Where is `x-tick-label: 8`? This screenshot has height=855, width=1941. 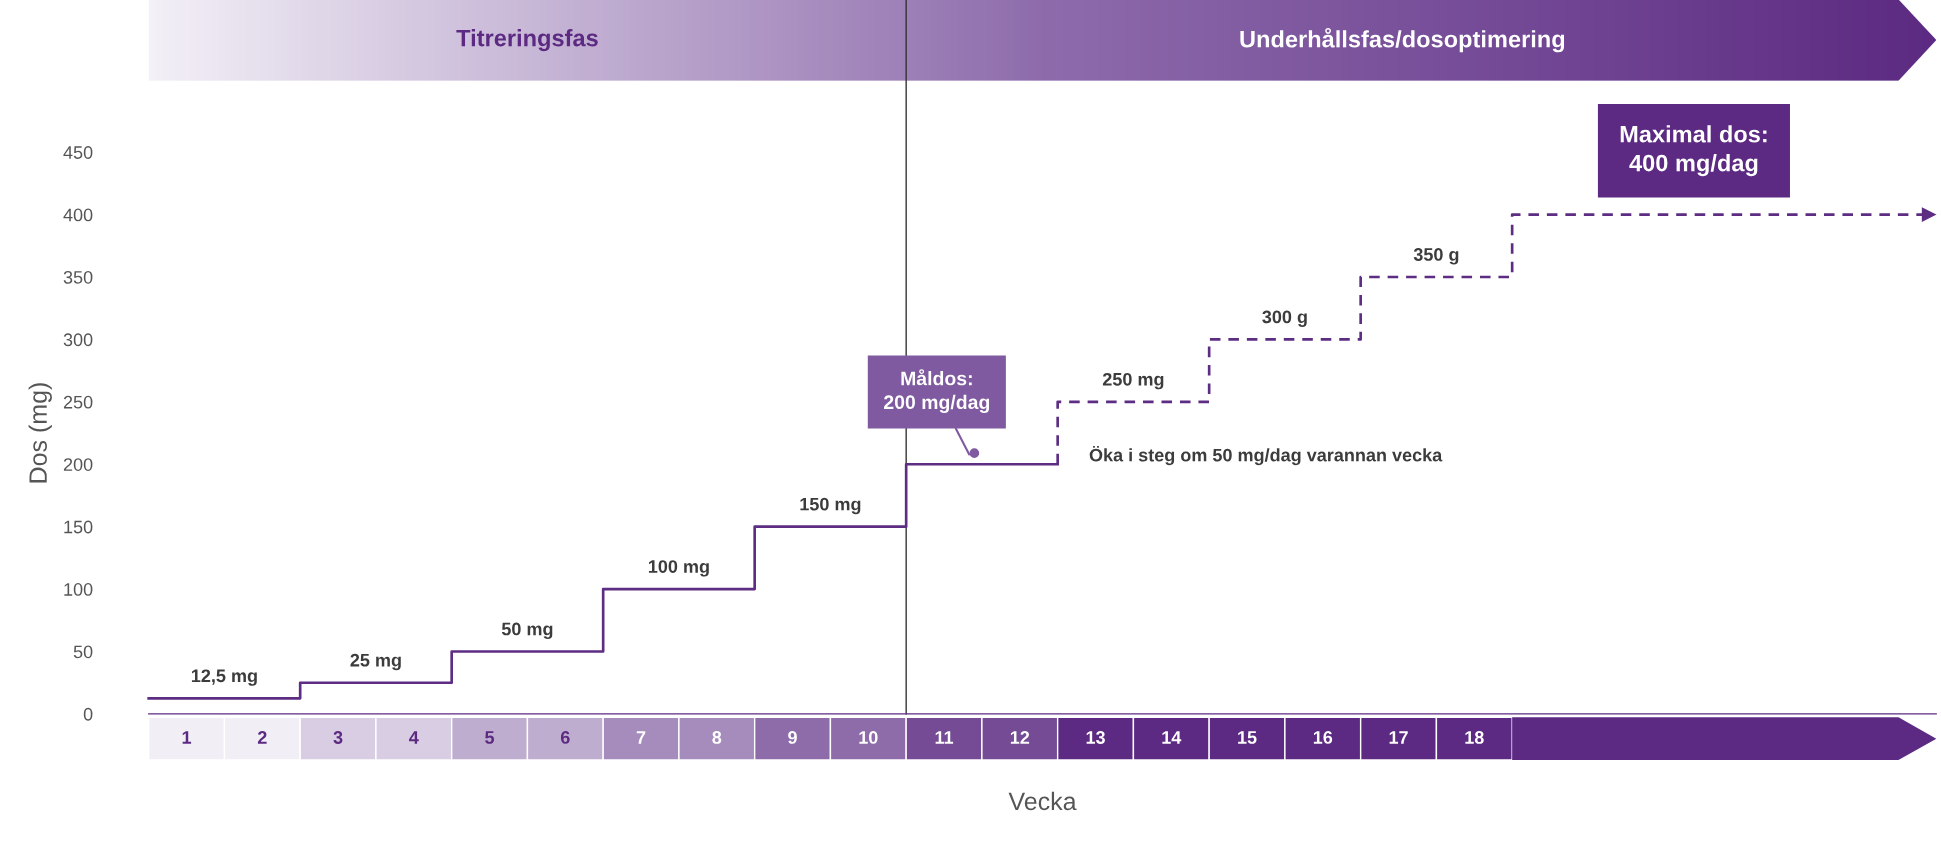 x-tick-label: 8 is located at coordinates (717, 737).